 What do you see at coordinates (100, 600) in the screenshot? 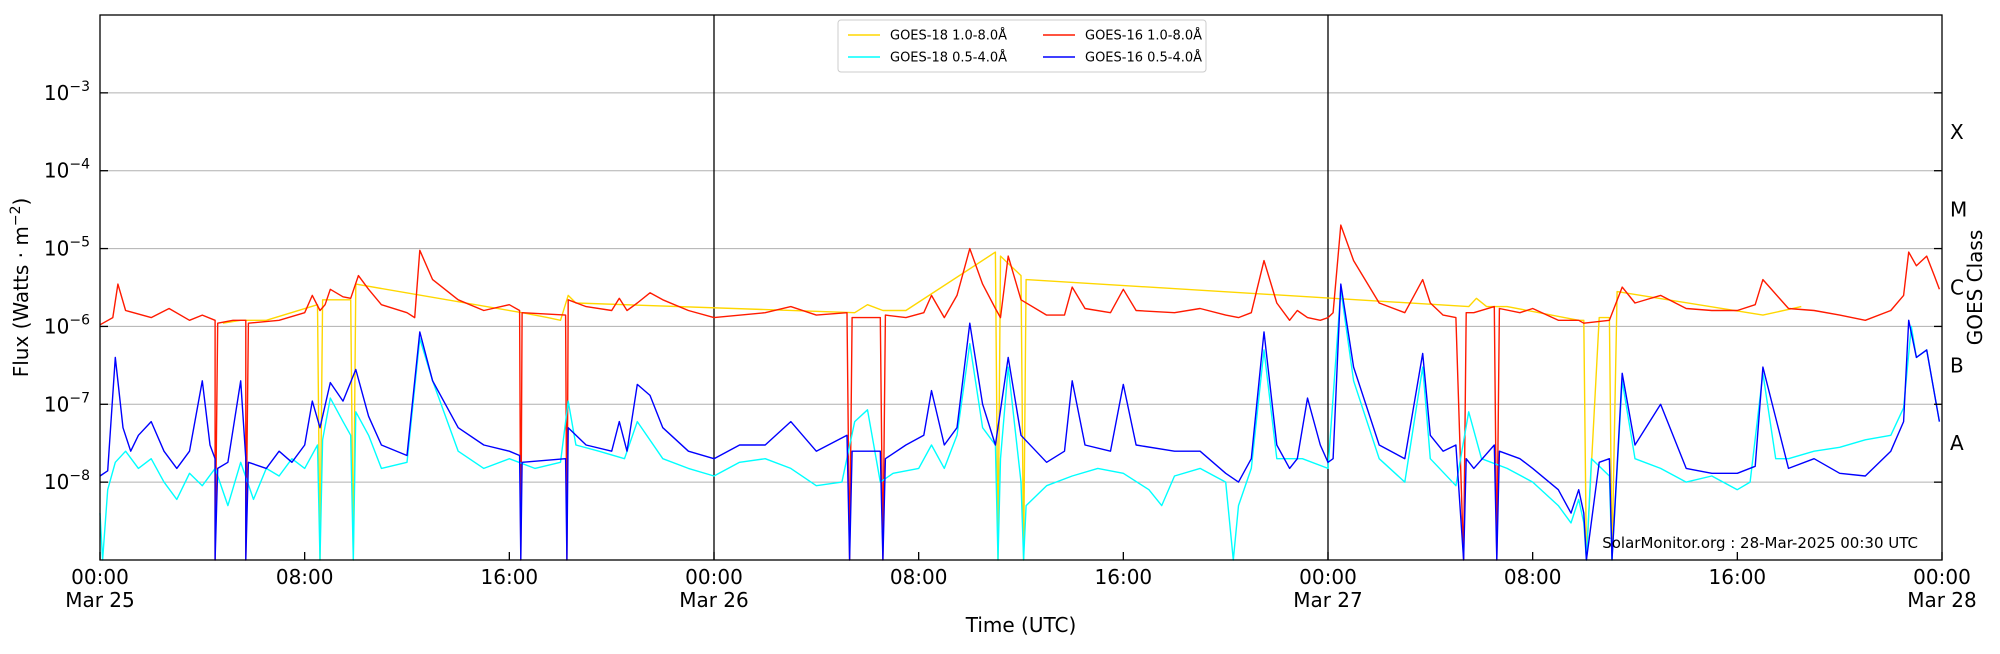
I see `x-tick-date-label: Mar 25` at bounding box center [100, 600].